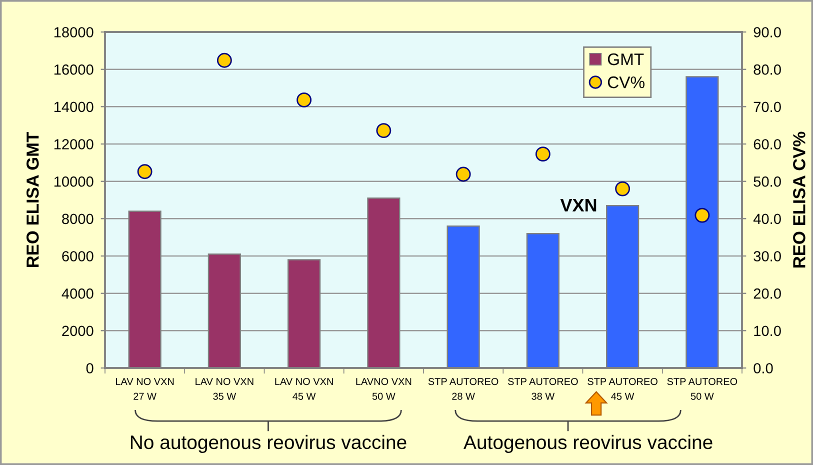 This screenshot has width=813, height=465. What do you see at coordinates (767, 69) in the screenshot?
I see `y2-tick-label: 80.0` at bounding box center [767, 69].